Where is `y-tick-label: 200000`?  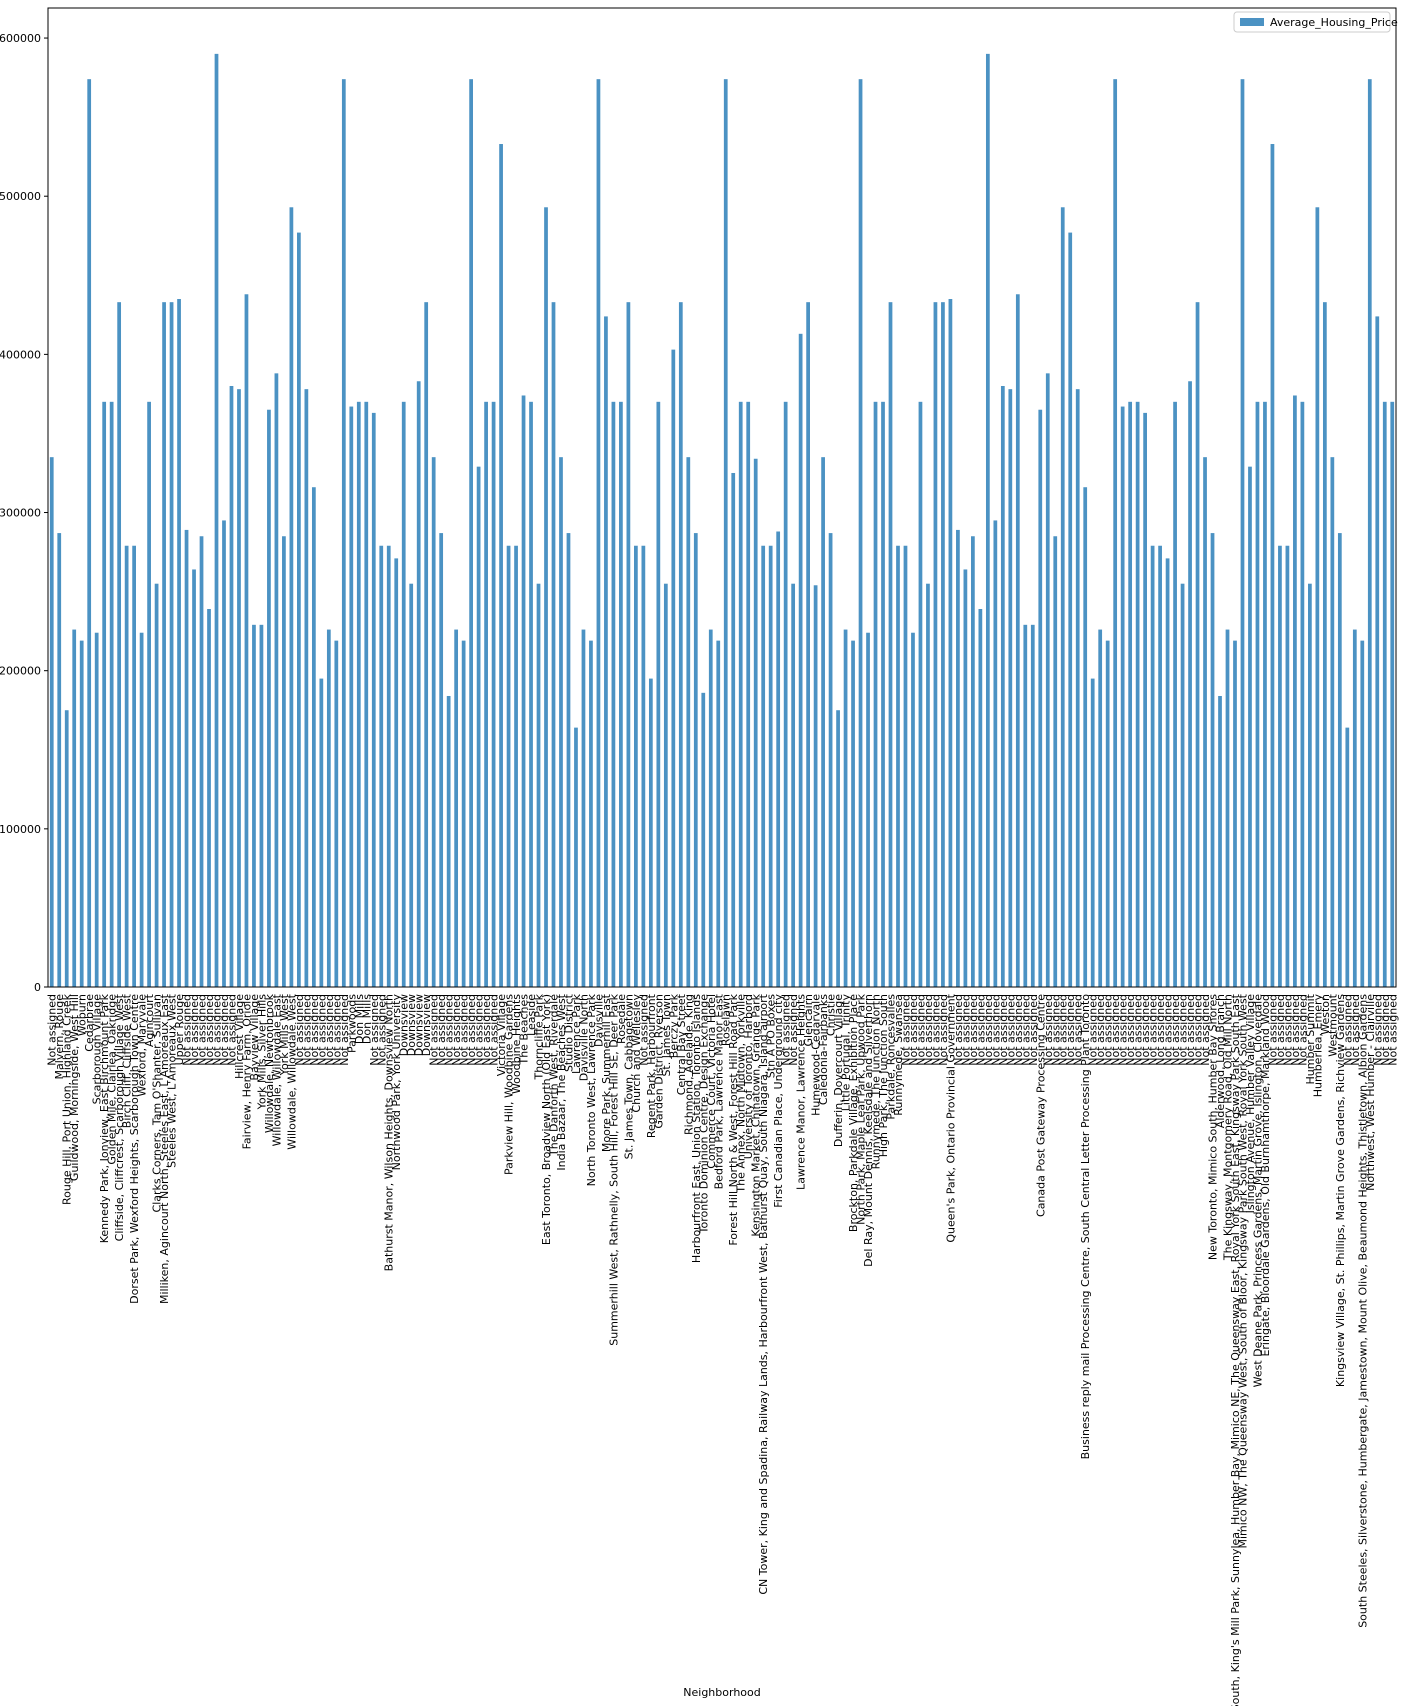
y-tick-label: 200000 is located at coordinates (20, 671).